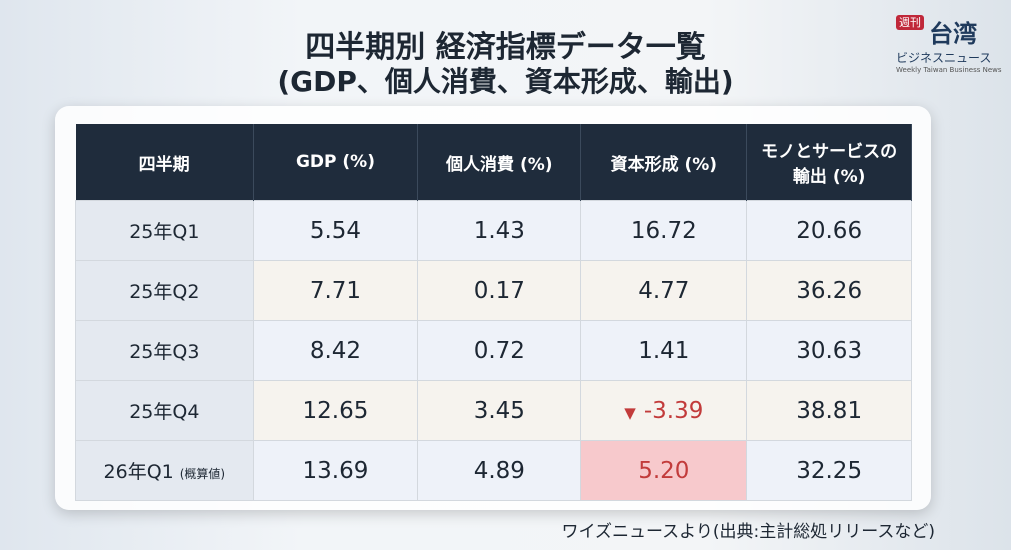 This screenshot has height=550, width=1011. What do you see at coordinates (748, 532) in the screenshot?
I see `source: ワイズニュースより(出典:主計総処リリースなど)` at bounding box center [748, 532].